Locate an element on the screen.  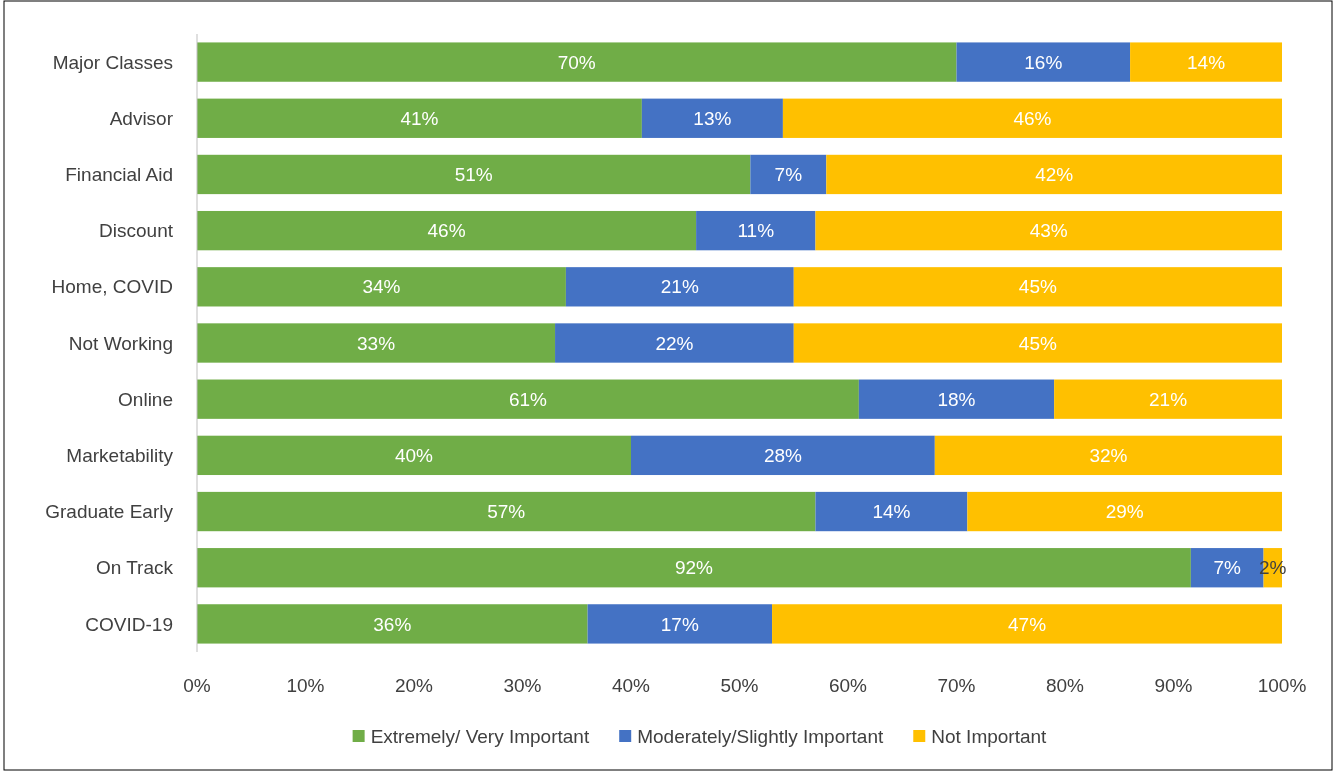
data-label: 22% is located at coordinates (674, 343).